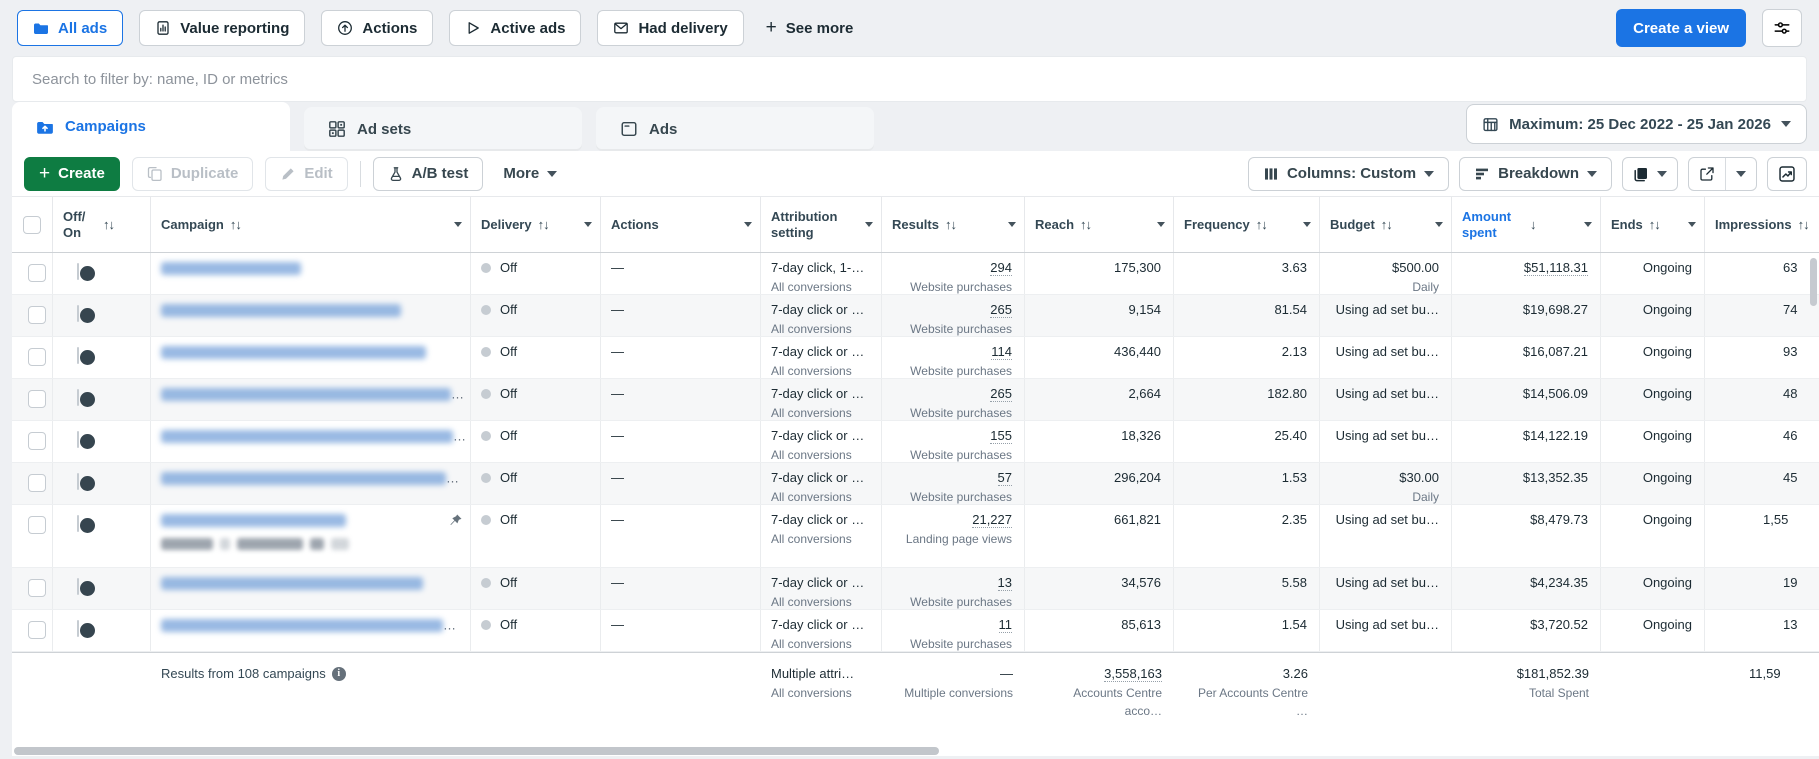 Image resolution: width=1819 pixels, height=759 pixels. What do you see at coordinates (1782, 28) in the screenshot?
I see `view-settings-button` at bounding box center [1782, 28].